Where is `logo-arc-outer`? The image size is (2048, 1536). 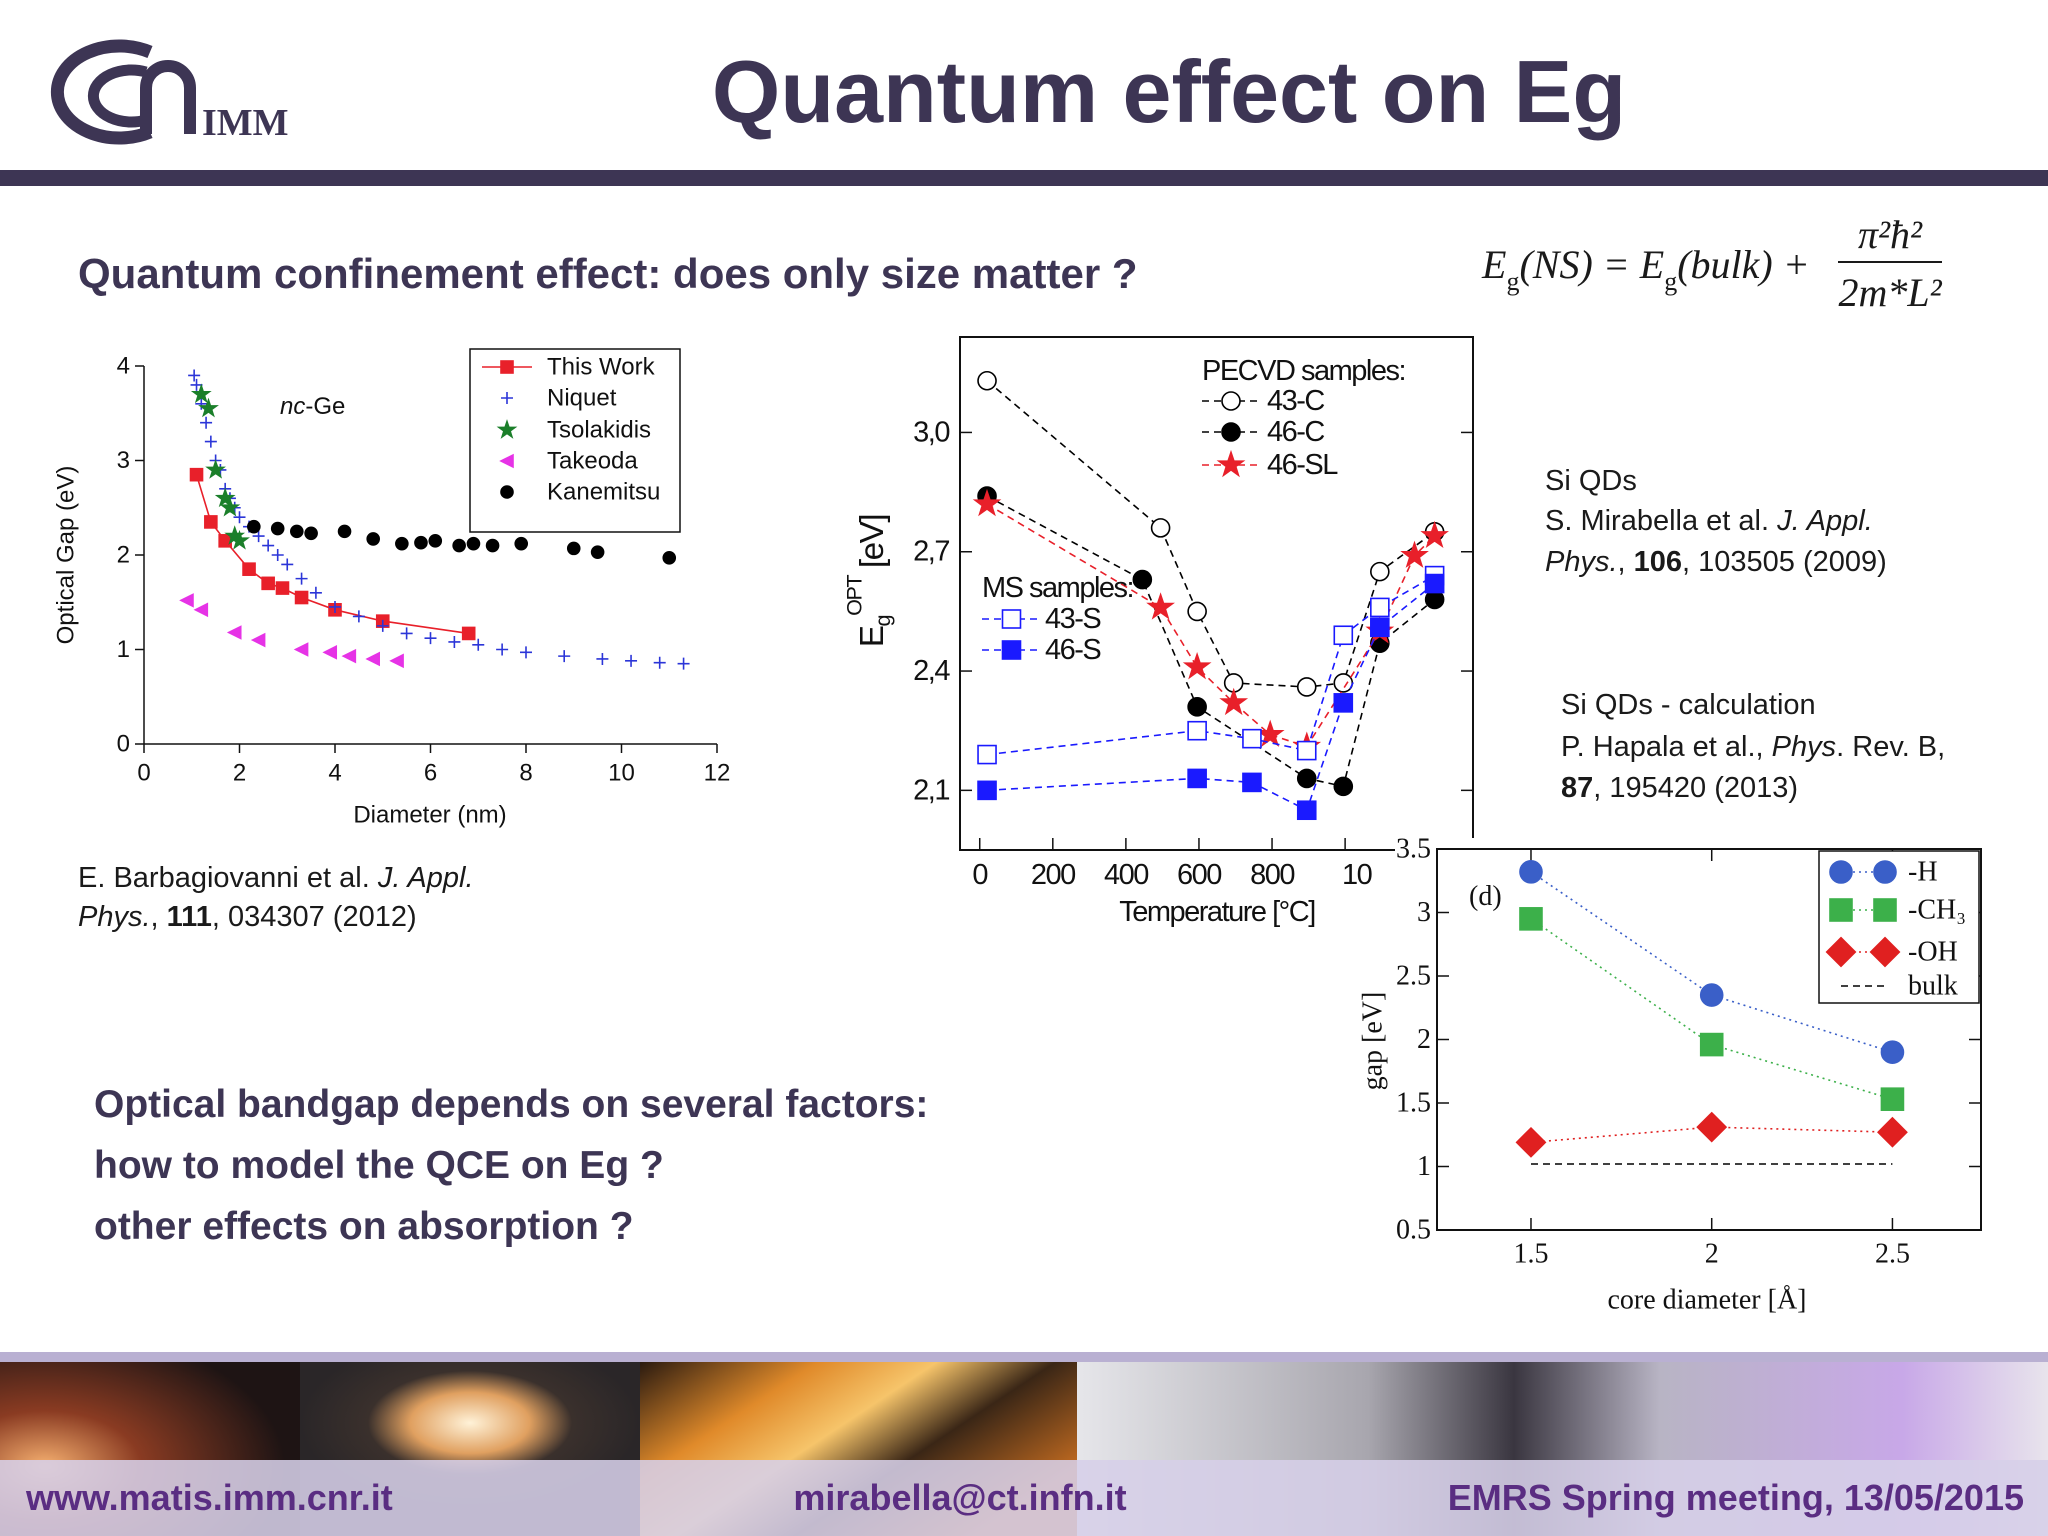 logo-arc-outer is located at coordinates (101, 92).